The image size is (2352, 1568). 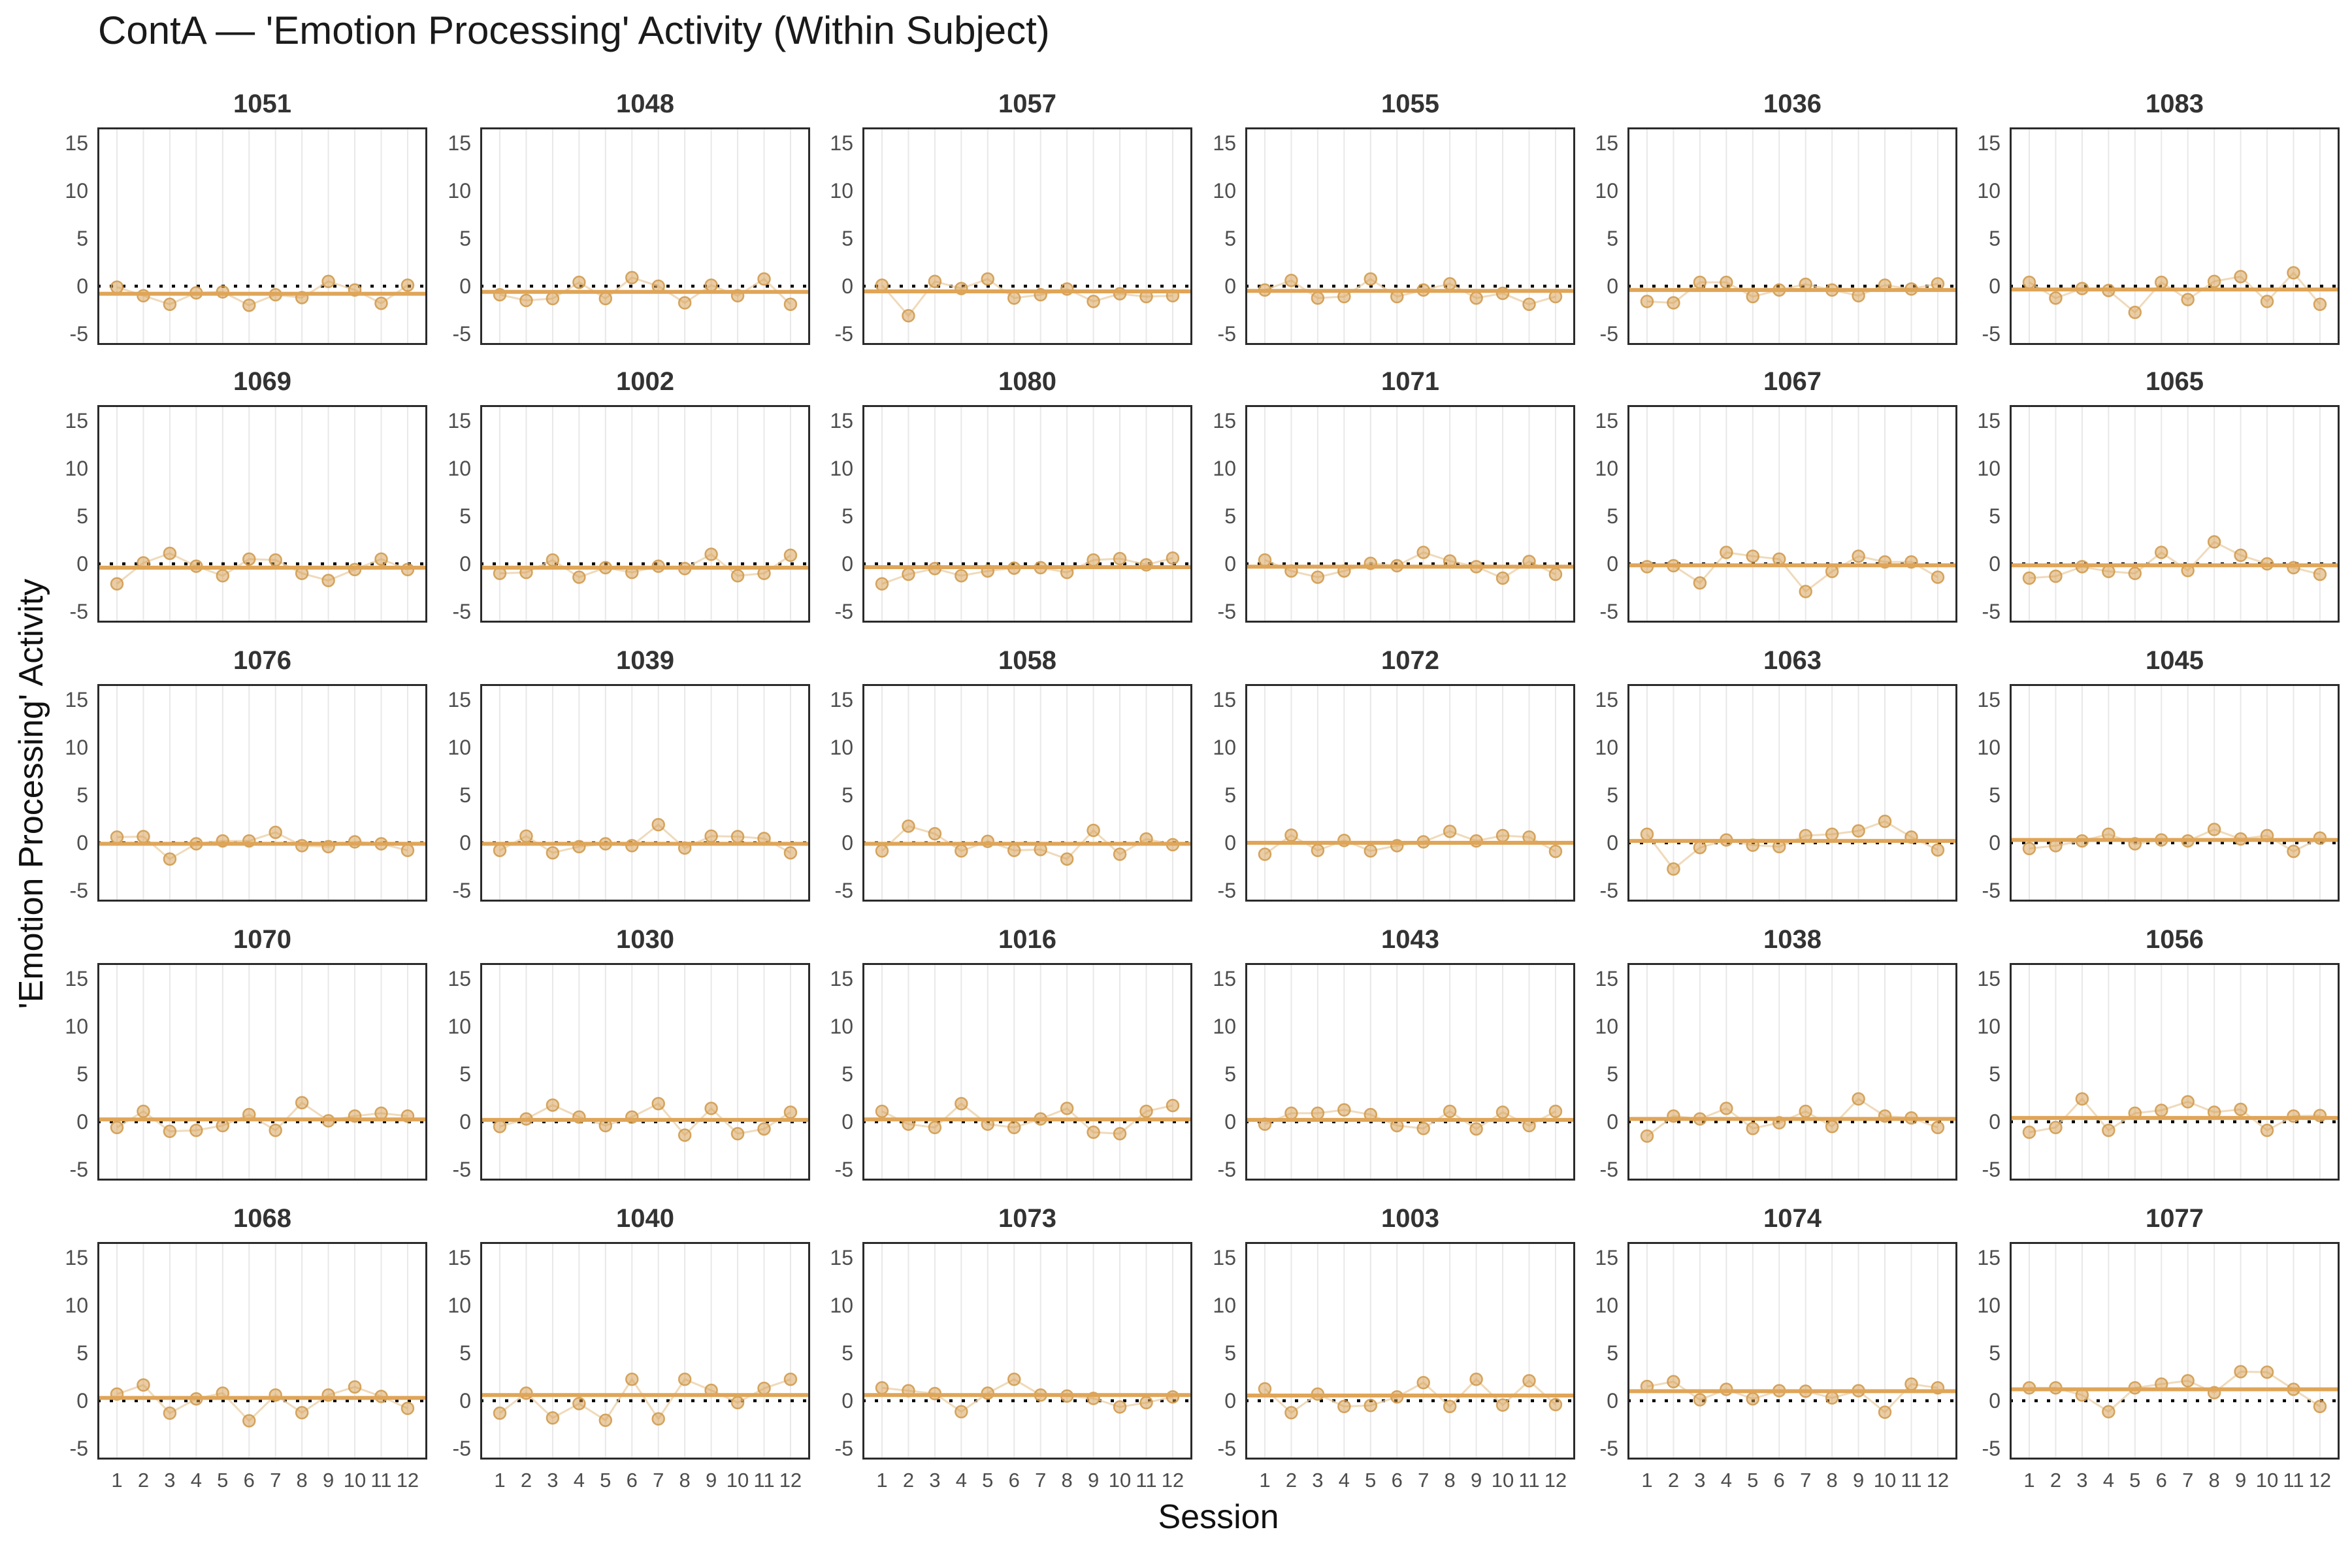 What do you see at coordinates (645, 381) in the screenshot?
I see `facet-title-1002: 1002` at bounding box center [645, 381].